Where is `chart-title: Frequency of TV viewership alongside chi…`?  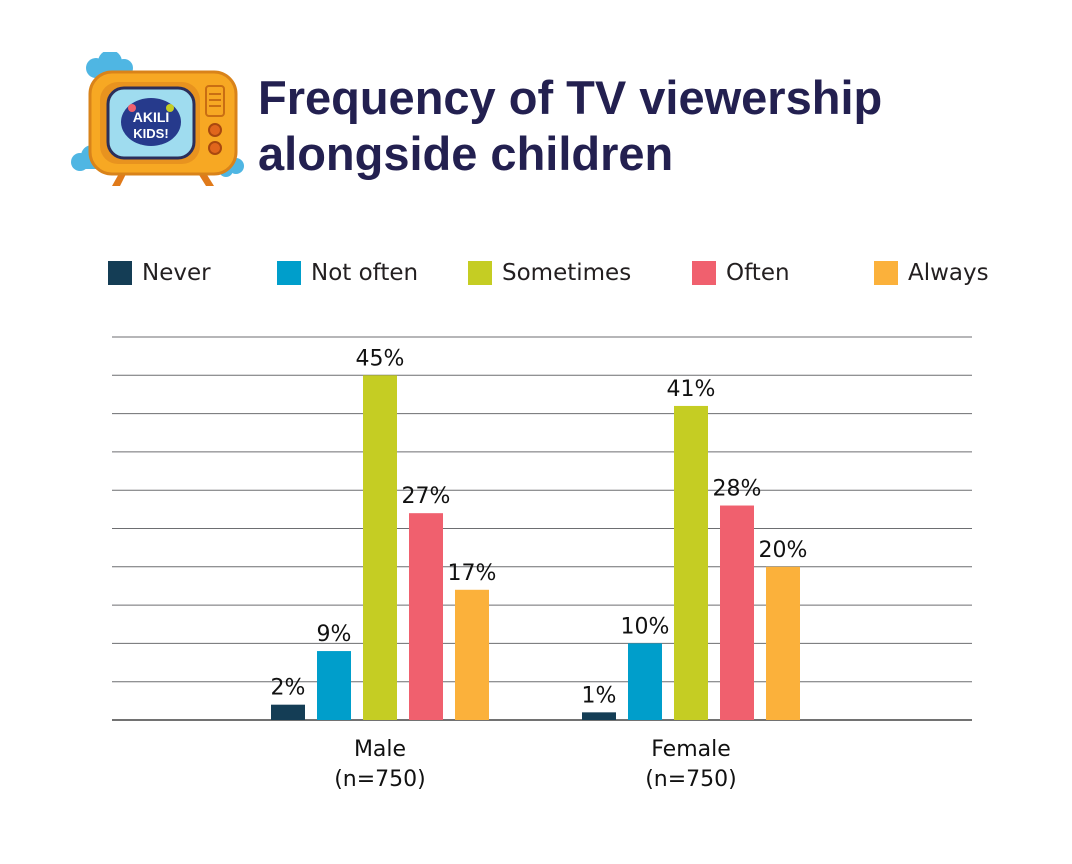 chart-title: Frequency of TV viewership alongside chi… is located at coordinates (570, 126).